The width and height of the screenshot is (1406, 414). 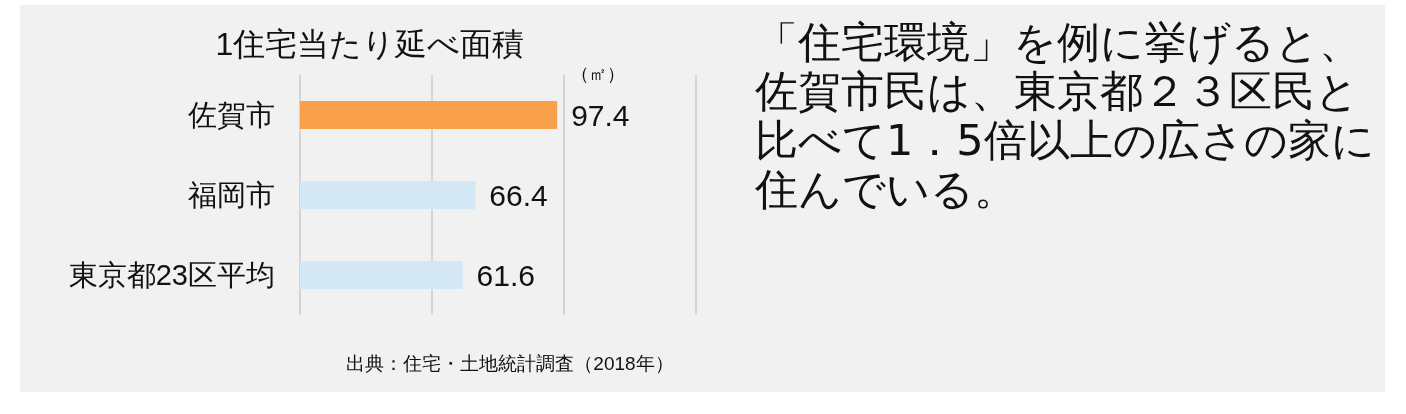 I want to click on source-note: 出典：住宅・土地統計調査（2018年）, so click(x=510, y=363).